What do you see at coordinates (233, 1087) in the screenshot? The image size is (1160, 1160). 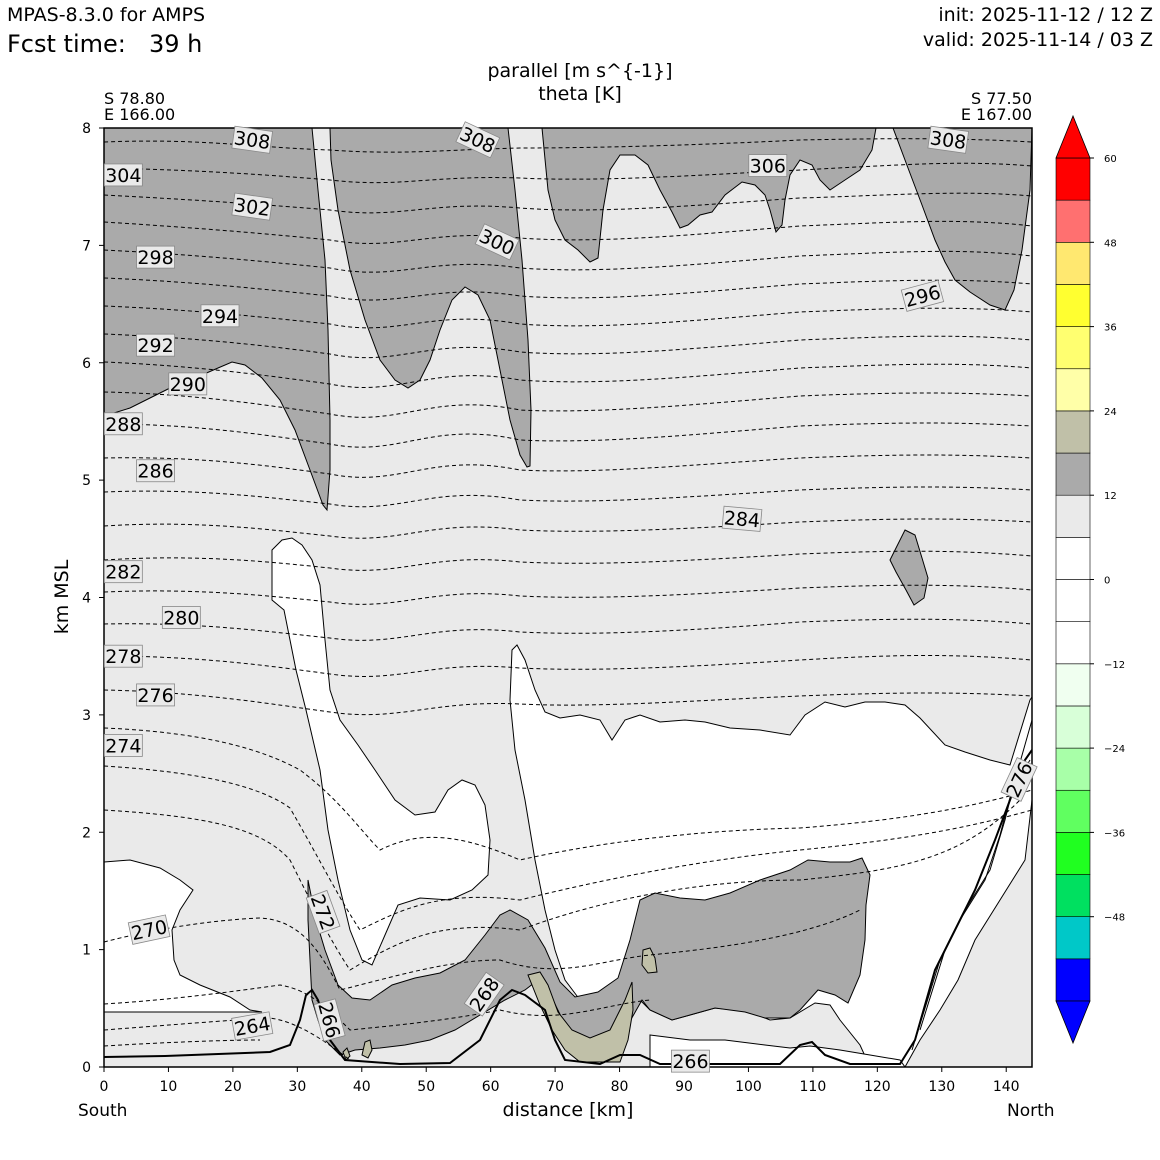 I see `x-tick-label: 20` at bounding box center [233, 1087].